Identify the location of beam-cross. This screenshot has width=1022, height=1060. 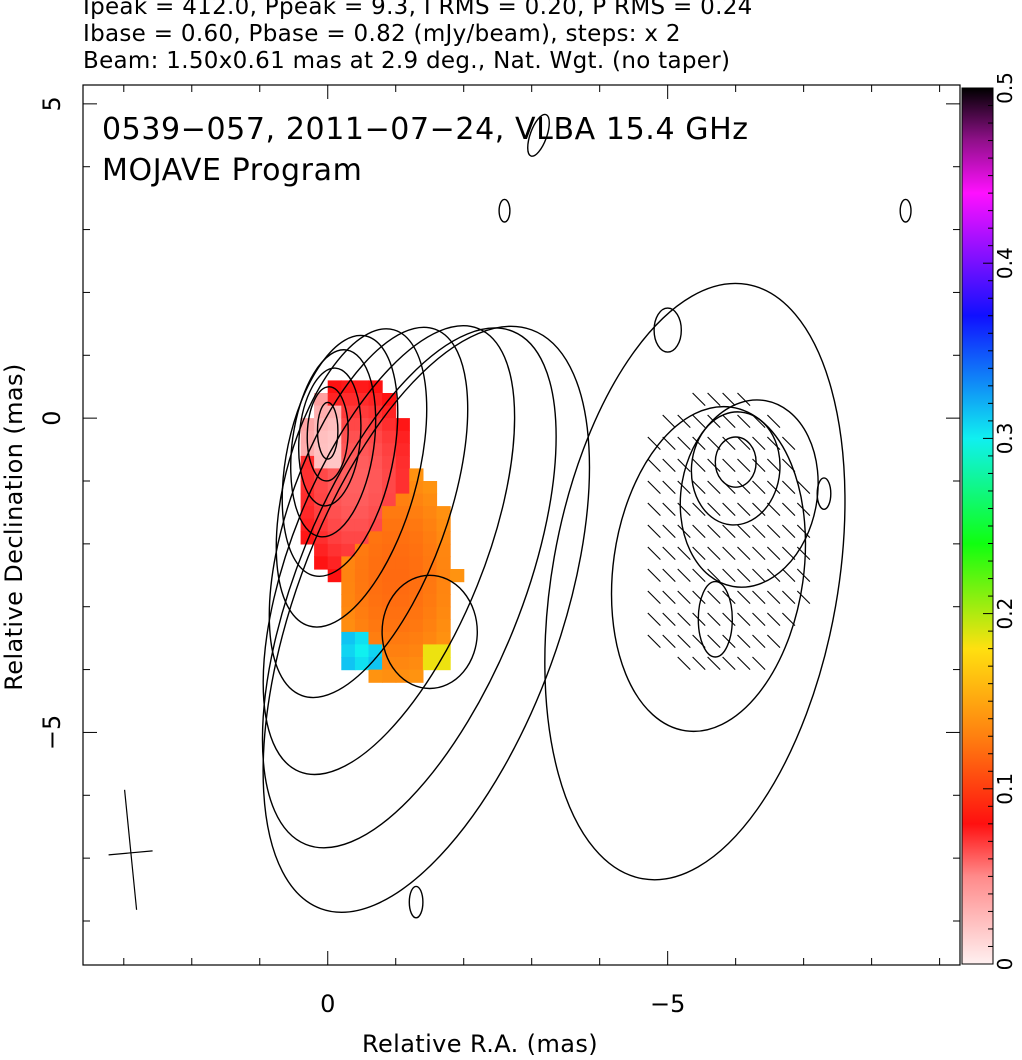
(130, 849).